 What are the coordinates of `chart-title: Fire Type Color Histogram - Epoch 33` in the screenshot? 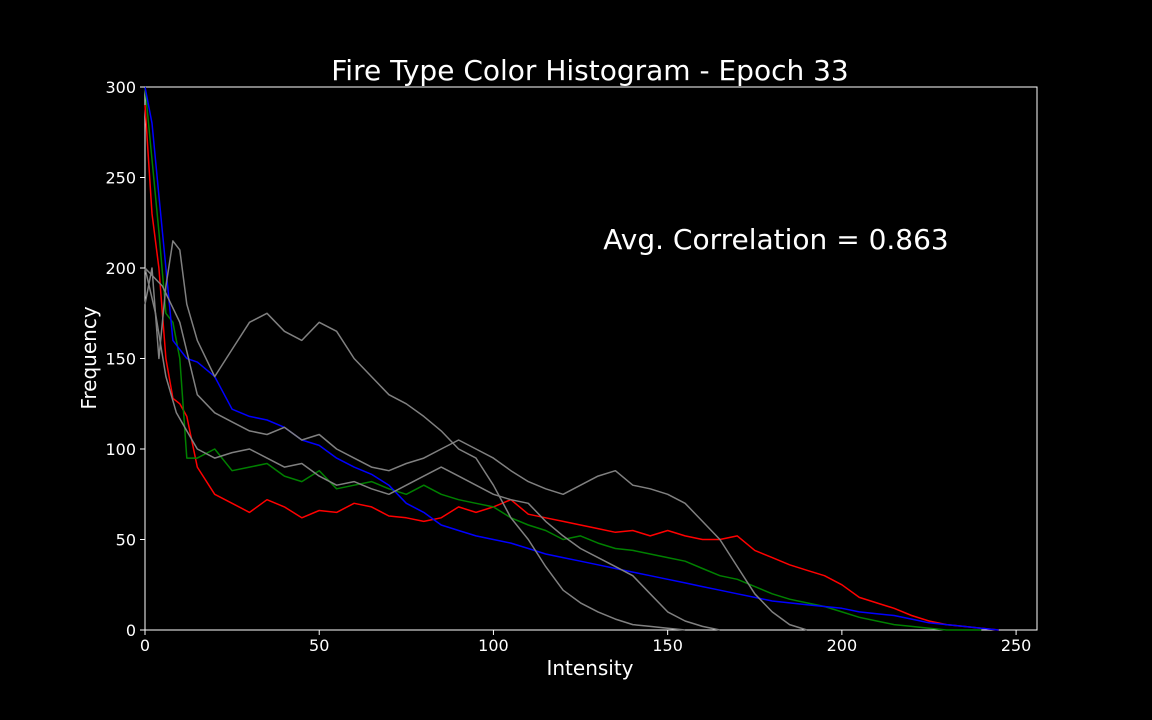 It's located at (590, 70).